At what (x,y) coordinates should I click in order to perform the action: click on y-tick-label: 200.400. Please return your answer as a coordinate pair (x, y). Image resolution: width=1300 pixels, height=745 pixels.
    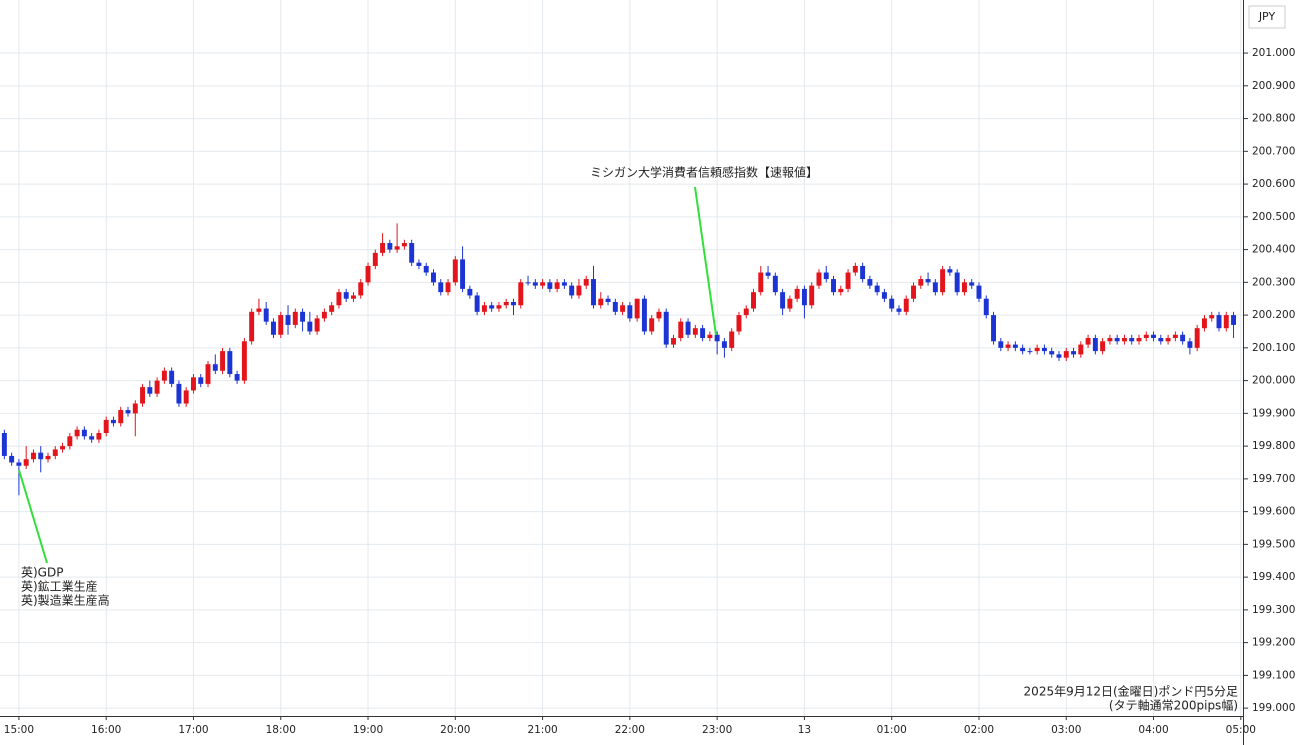
    Looking at the image, I should click on (1273, 250).